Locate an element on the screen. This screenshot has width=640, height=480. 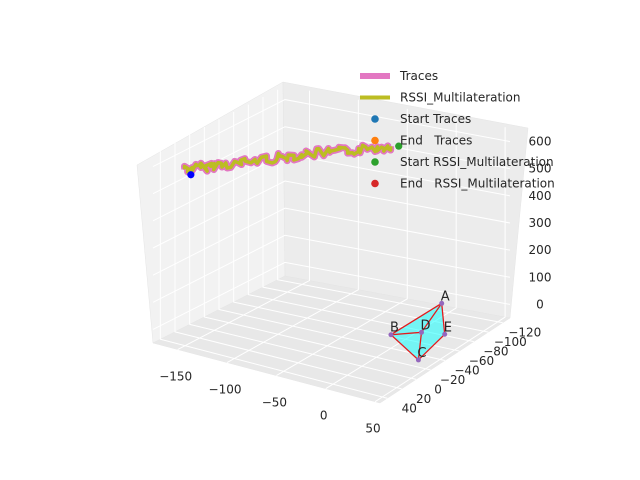
z-tick-label: 200 is located at coordinates (540, 250).